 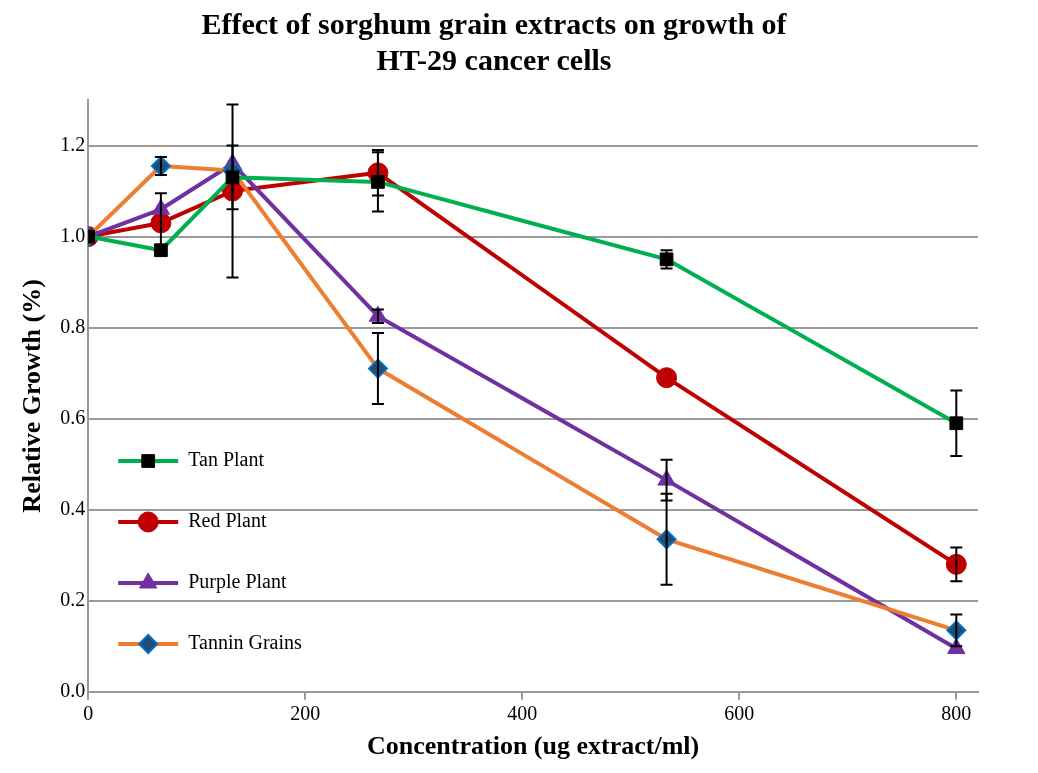 What do you see at coordinates (956, 713) in the screenshot?
I see `x-tick-label: 800` at bounding box center [956, 713].